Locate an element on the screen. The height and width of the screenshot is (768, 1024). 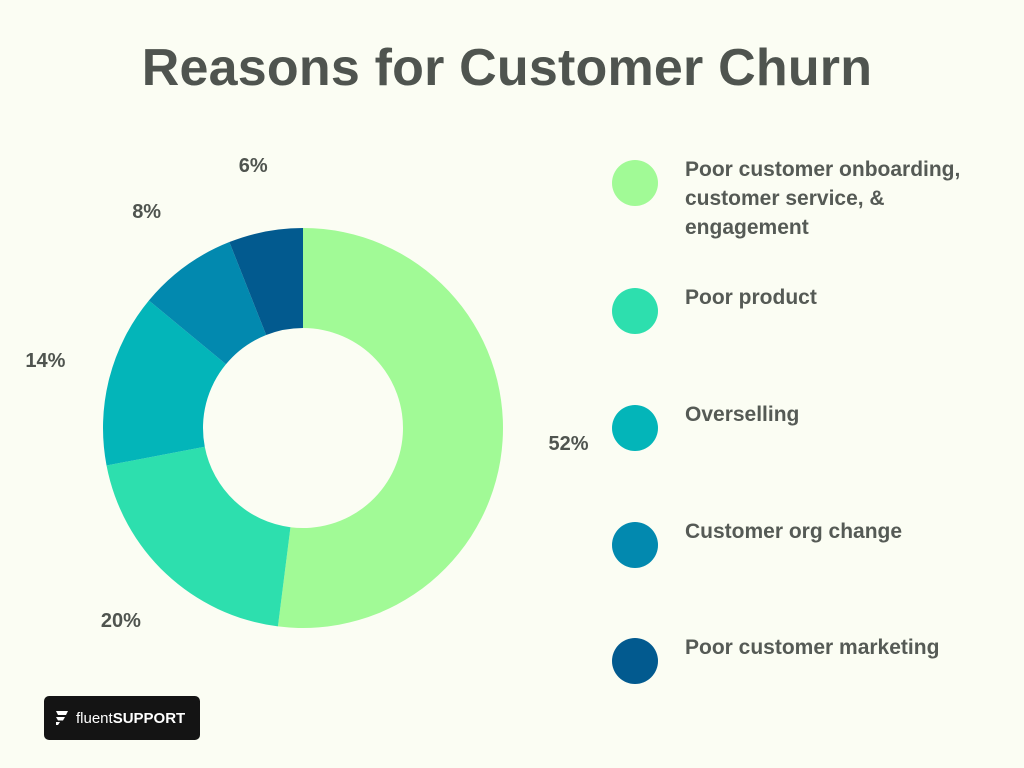
legend-label-1: Poor product is located at coordinates (751, 297).